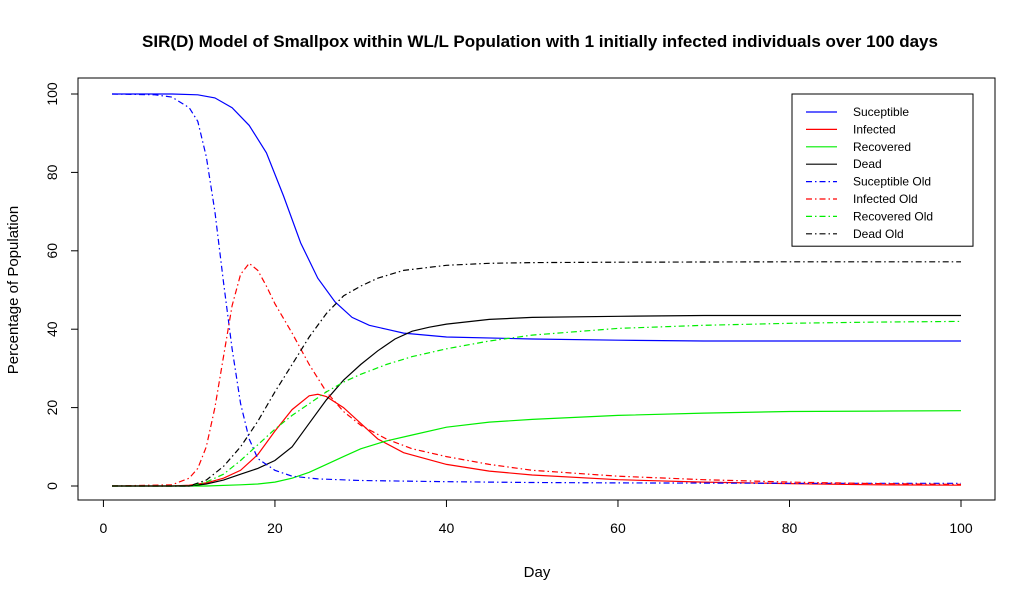 This screenshot has height=600, width=1036. Describe the element at coordinates (13, 290) in the screenshot. I see `y-axis-label: Percentage of Population` at that location.